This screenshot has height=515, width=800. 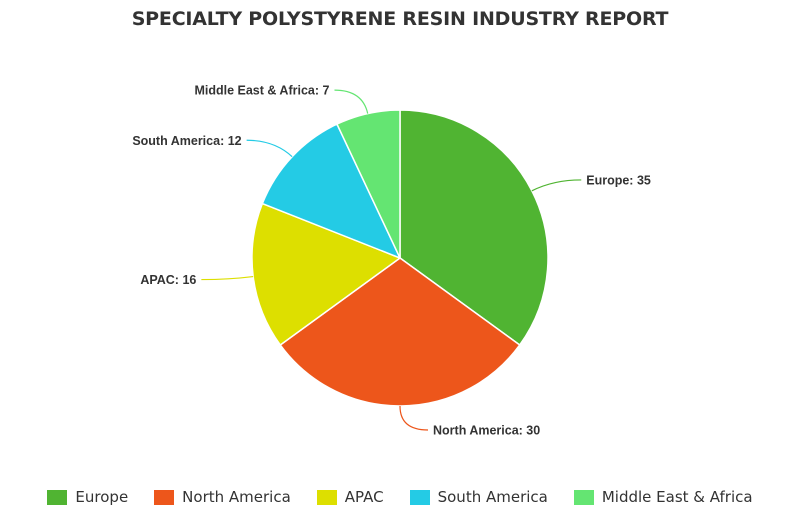 I want to click on legend-label-middle-east-and-africa: Middle East & Africa, so click(x=677, y=497).